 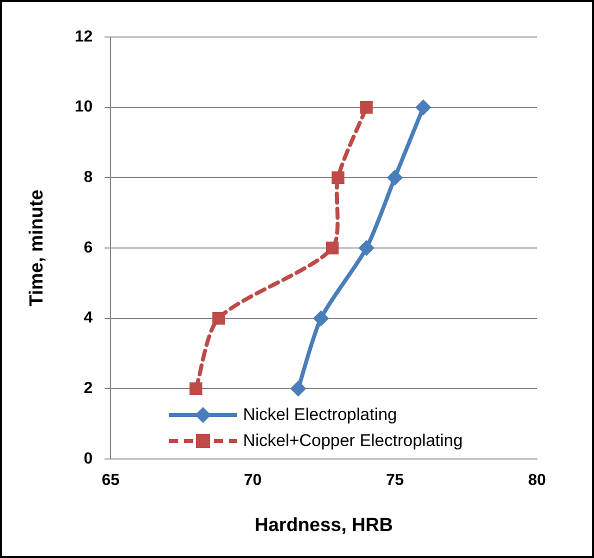 I want to click on y-tick-label: 8, so click(x=88, y=177).